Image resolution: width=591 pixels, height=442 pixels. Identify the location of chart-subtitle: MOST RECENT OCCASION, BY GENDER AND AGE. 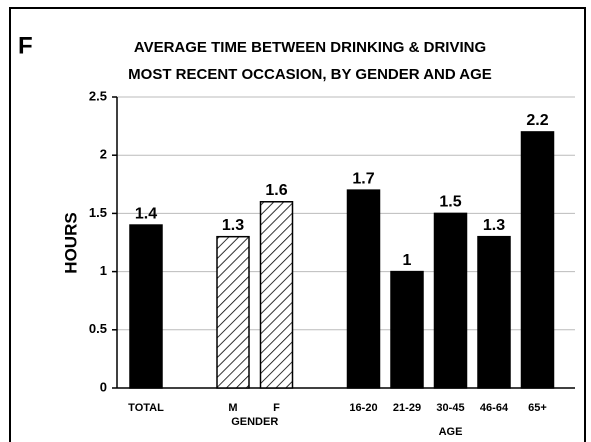
(310, 74).